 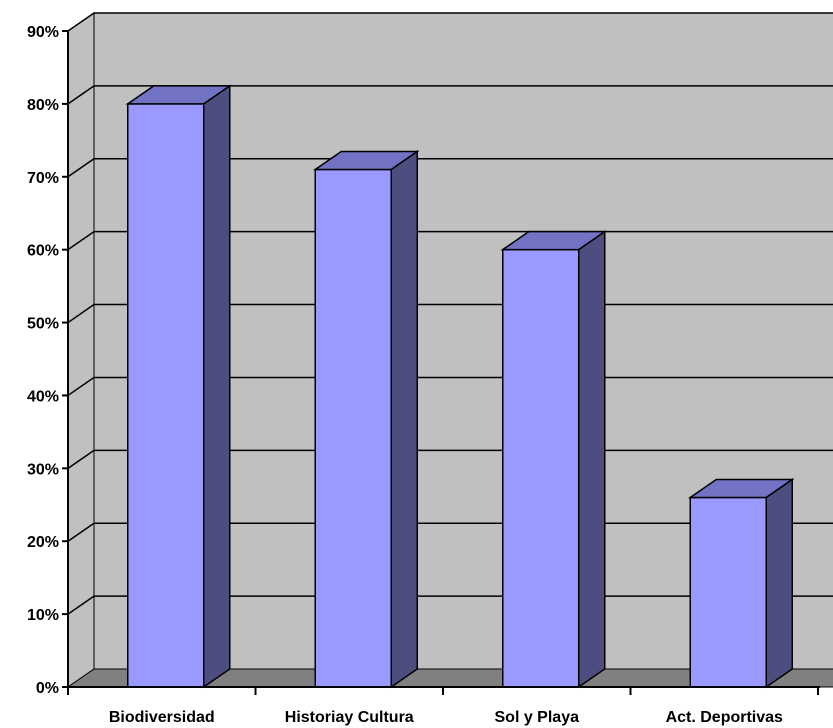 I want to click on y-tick-label: 90%, so click(x=43, y=32).